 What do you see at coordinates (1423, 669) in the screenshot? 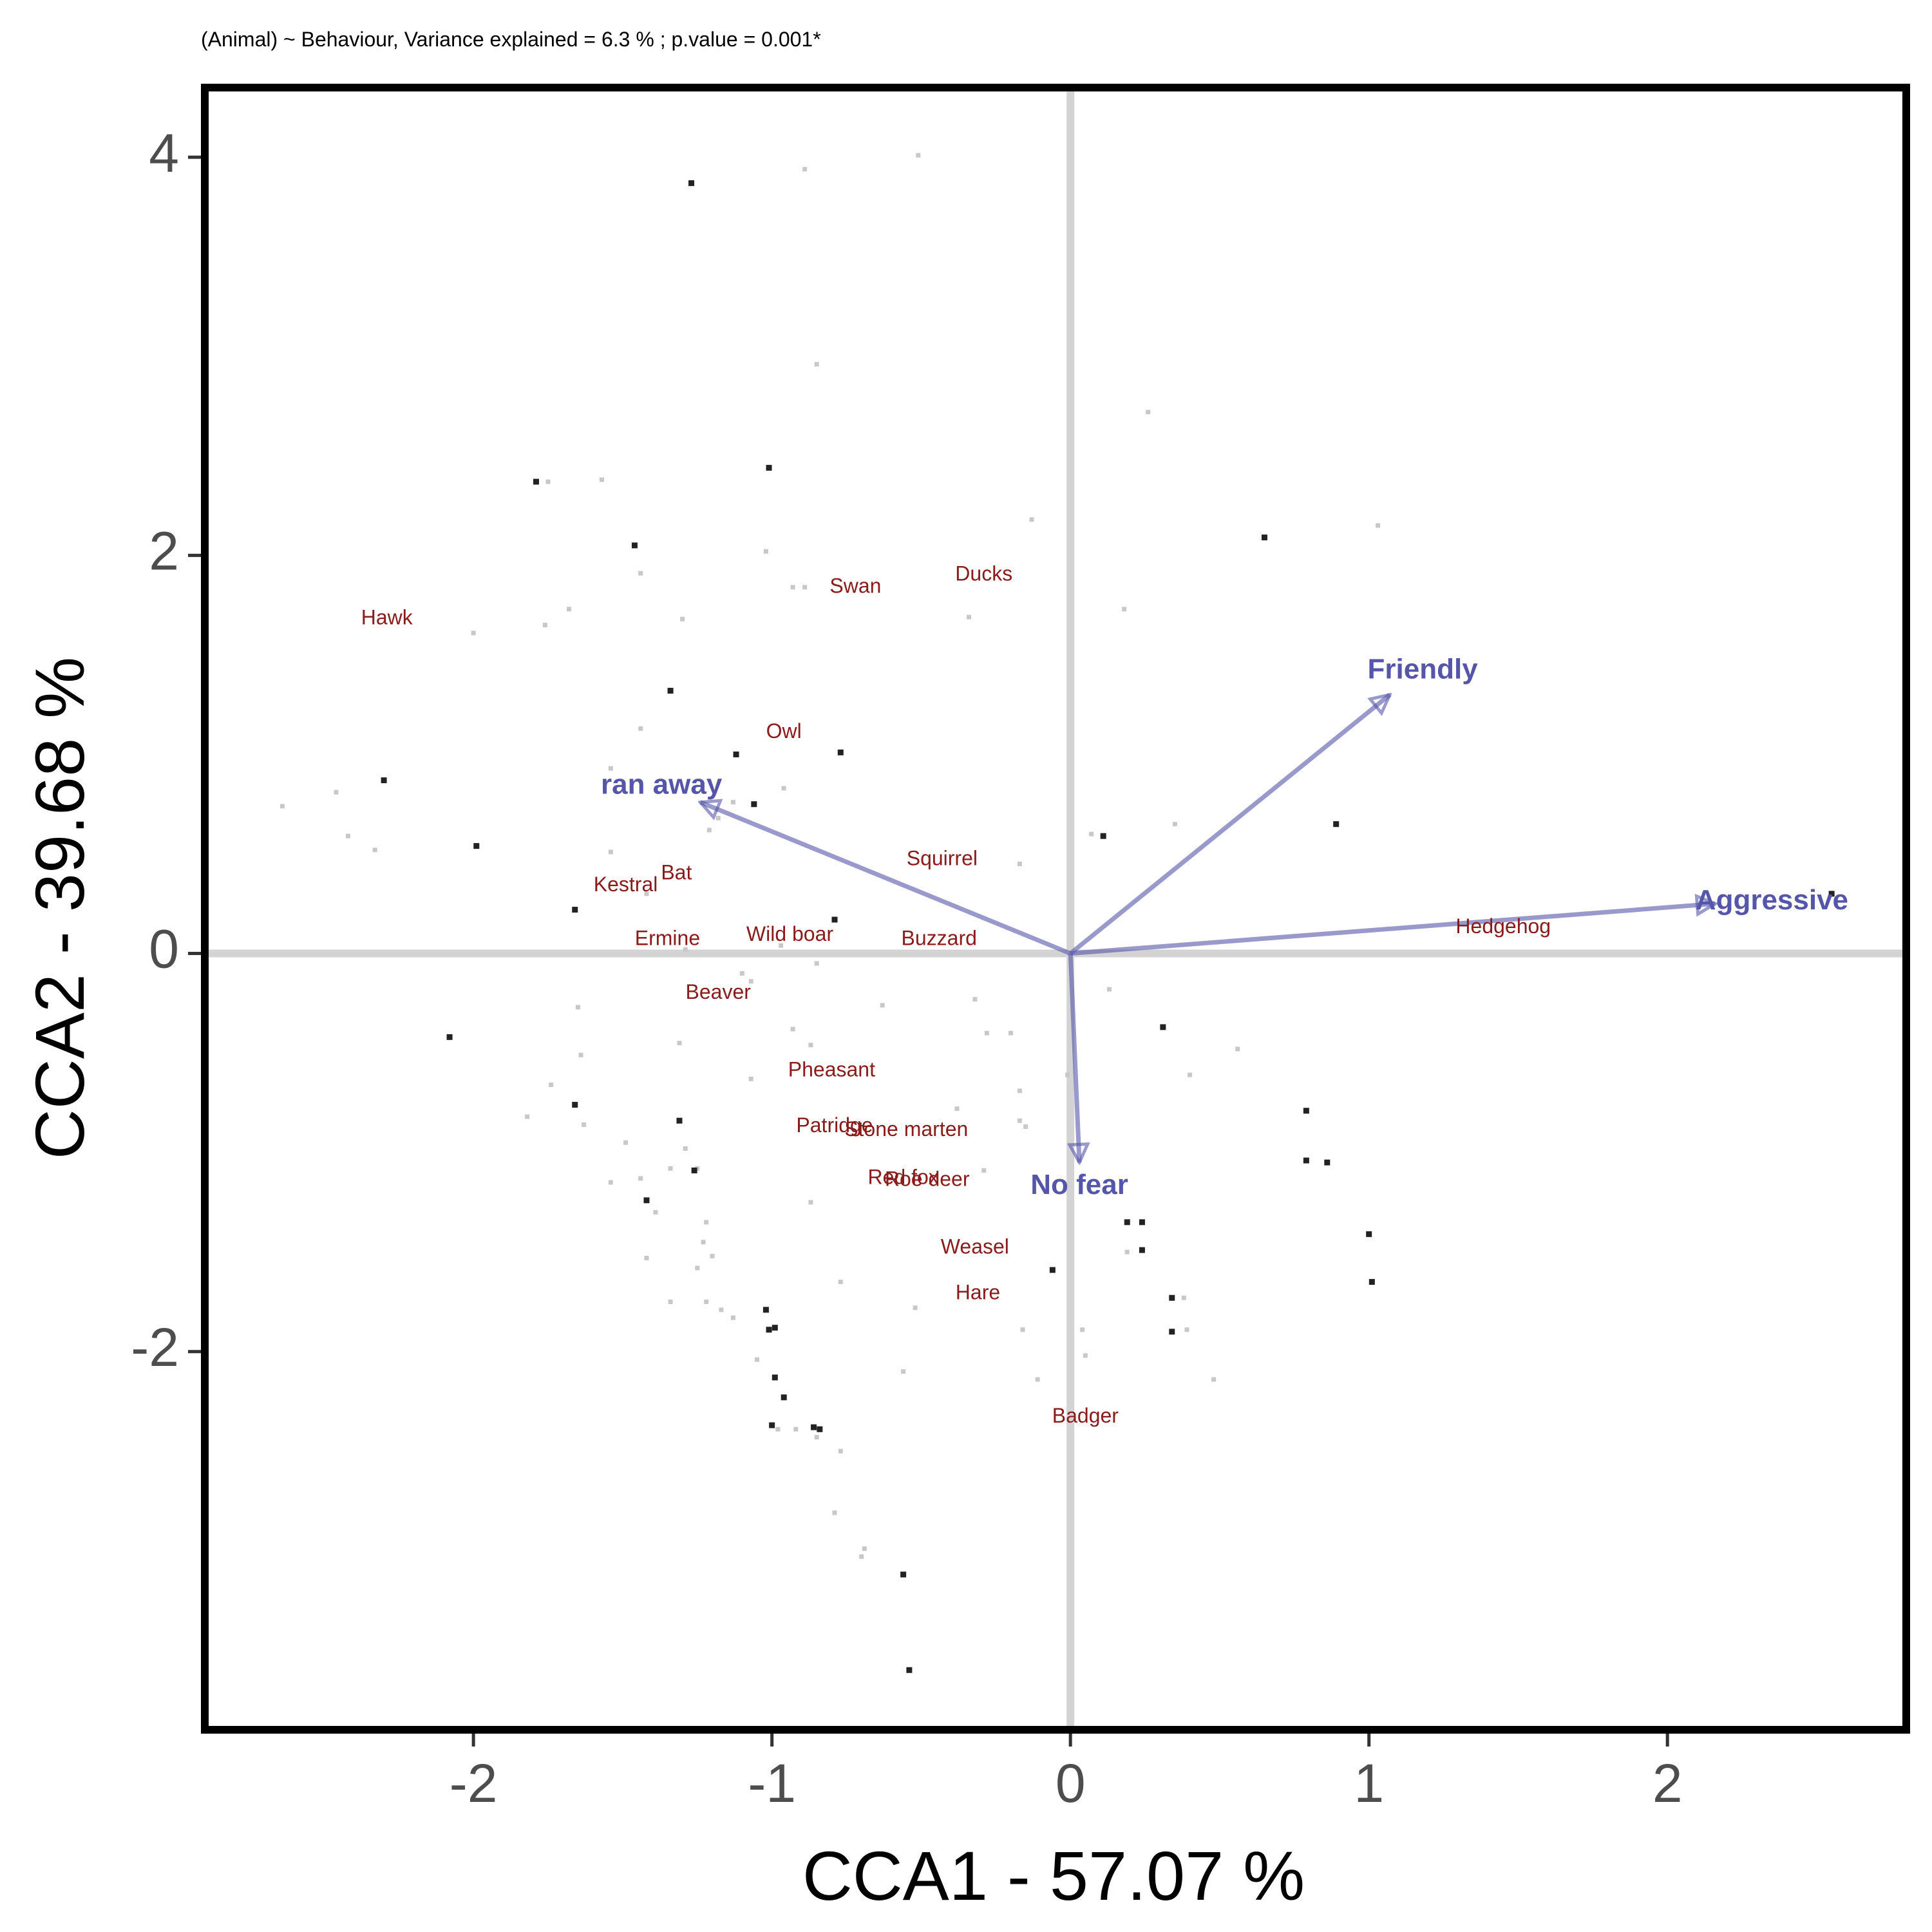
I see `vector-label-friendly: Friendly` at bounding box center [1423, 669].